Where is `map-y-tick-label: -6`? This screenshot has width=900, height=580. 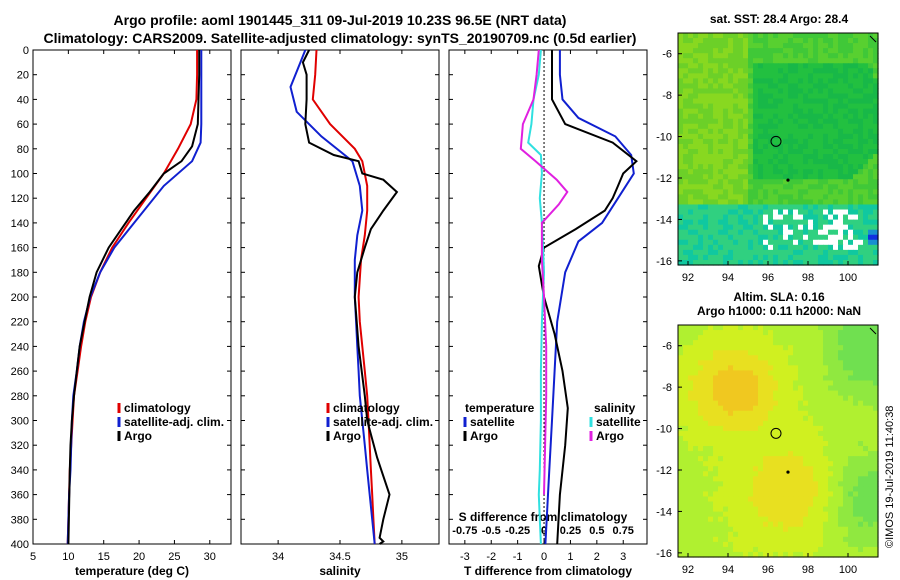
map-y-tick-label: -6 is located at coordinates (667, 55).